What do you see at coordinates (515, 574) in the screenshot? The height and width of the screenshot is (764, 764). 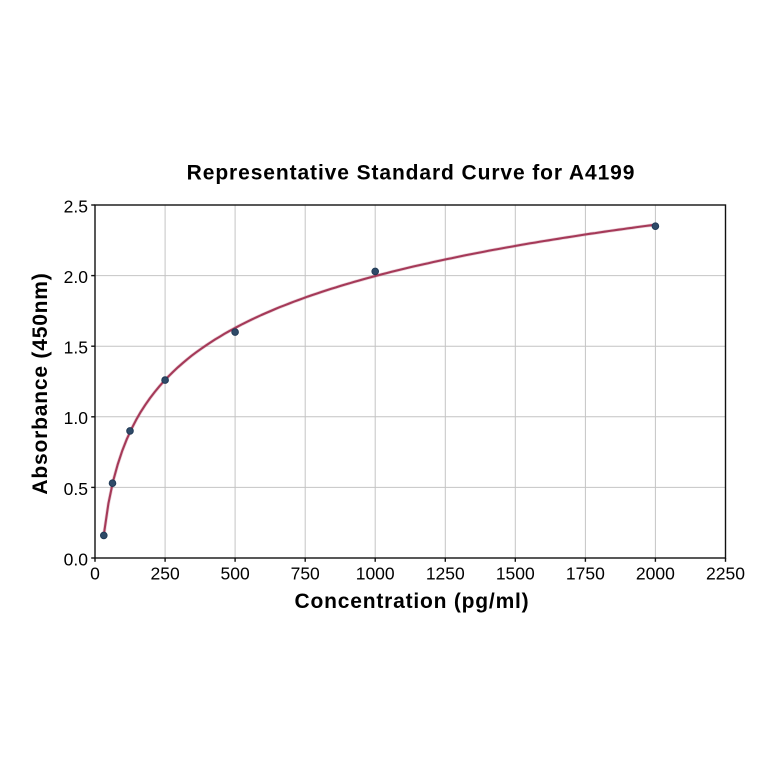 I see `svg-text: 1500` at bounding box center [515, 574].